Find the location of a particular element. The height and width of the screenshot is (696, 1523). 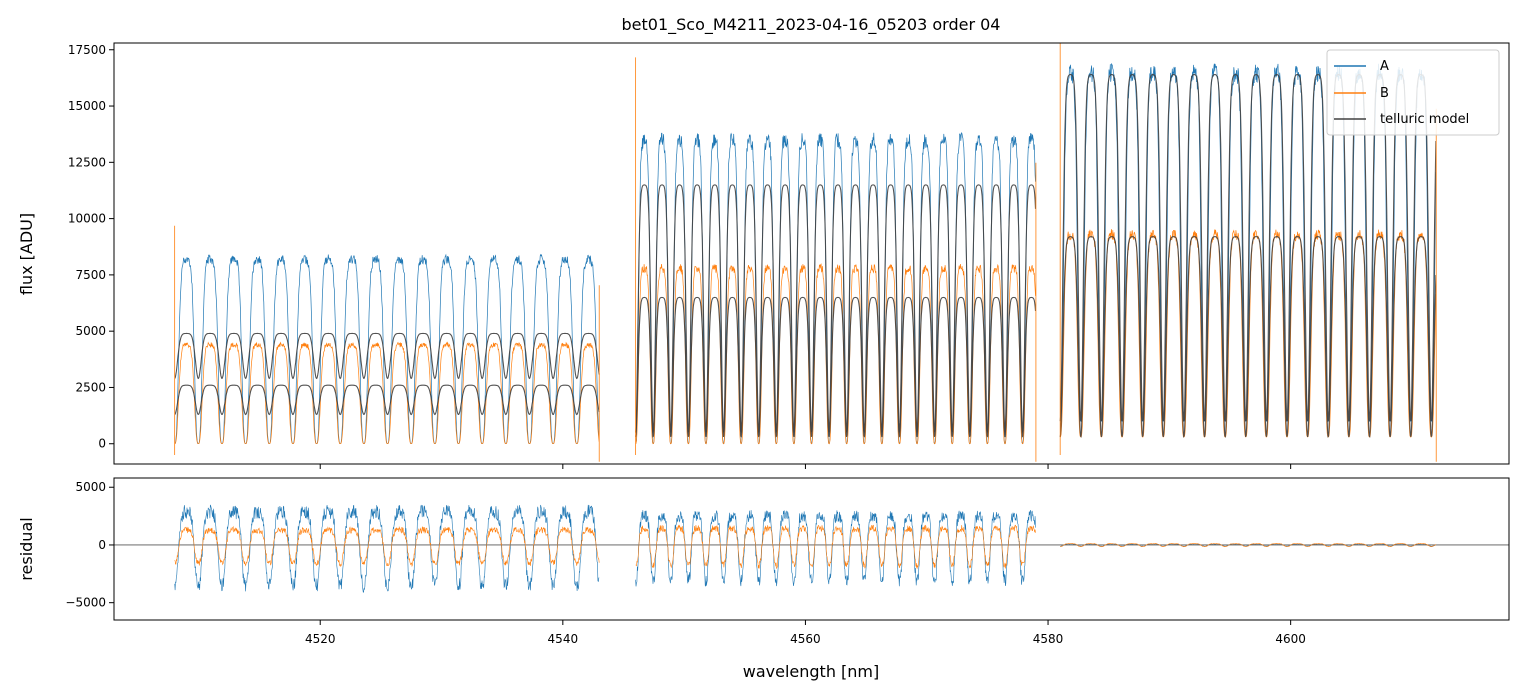

x-axis-label: wavelength [nm] is located at coordinates (811, 671).